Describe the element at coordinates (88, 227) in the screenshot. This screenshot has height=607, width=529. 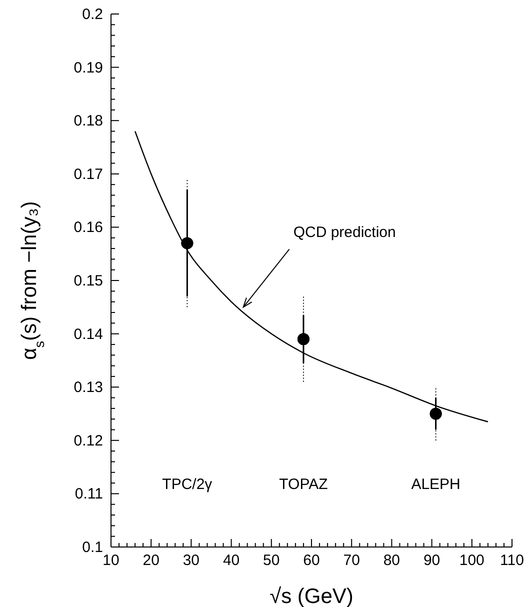
I see `y-tick-label: 0.16` at that location.